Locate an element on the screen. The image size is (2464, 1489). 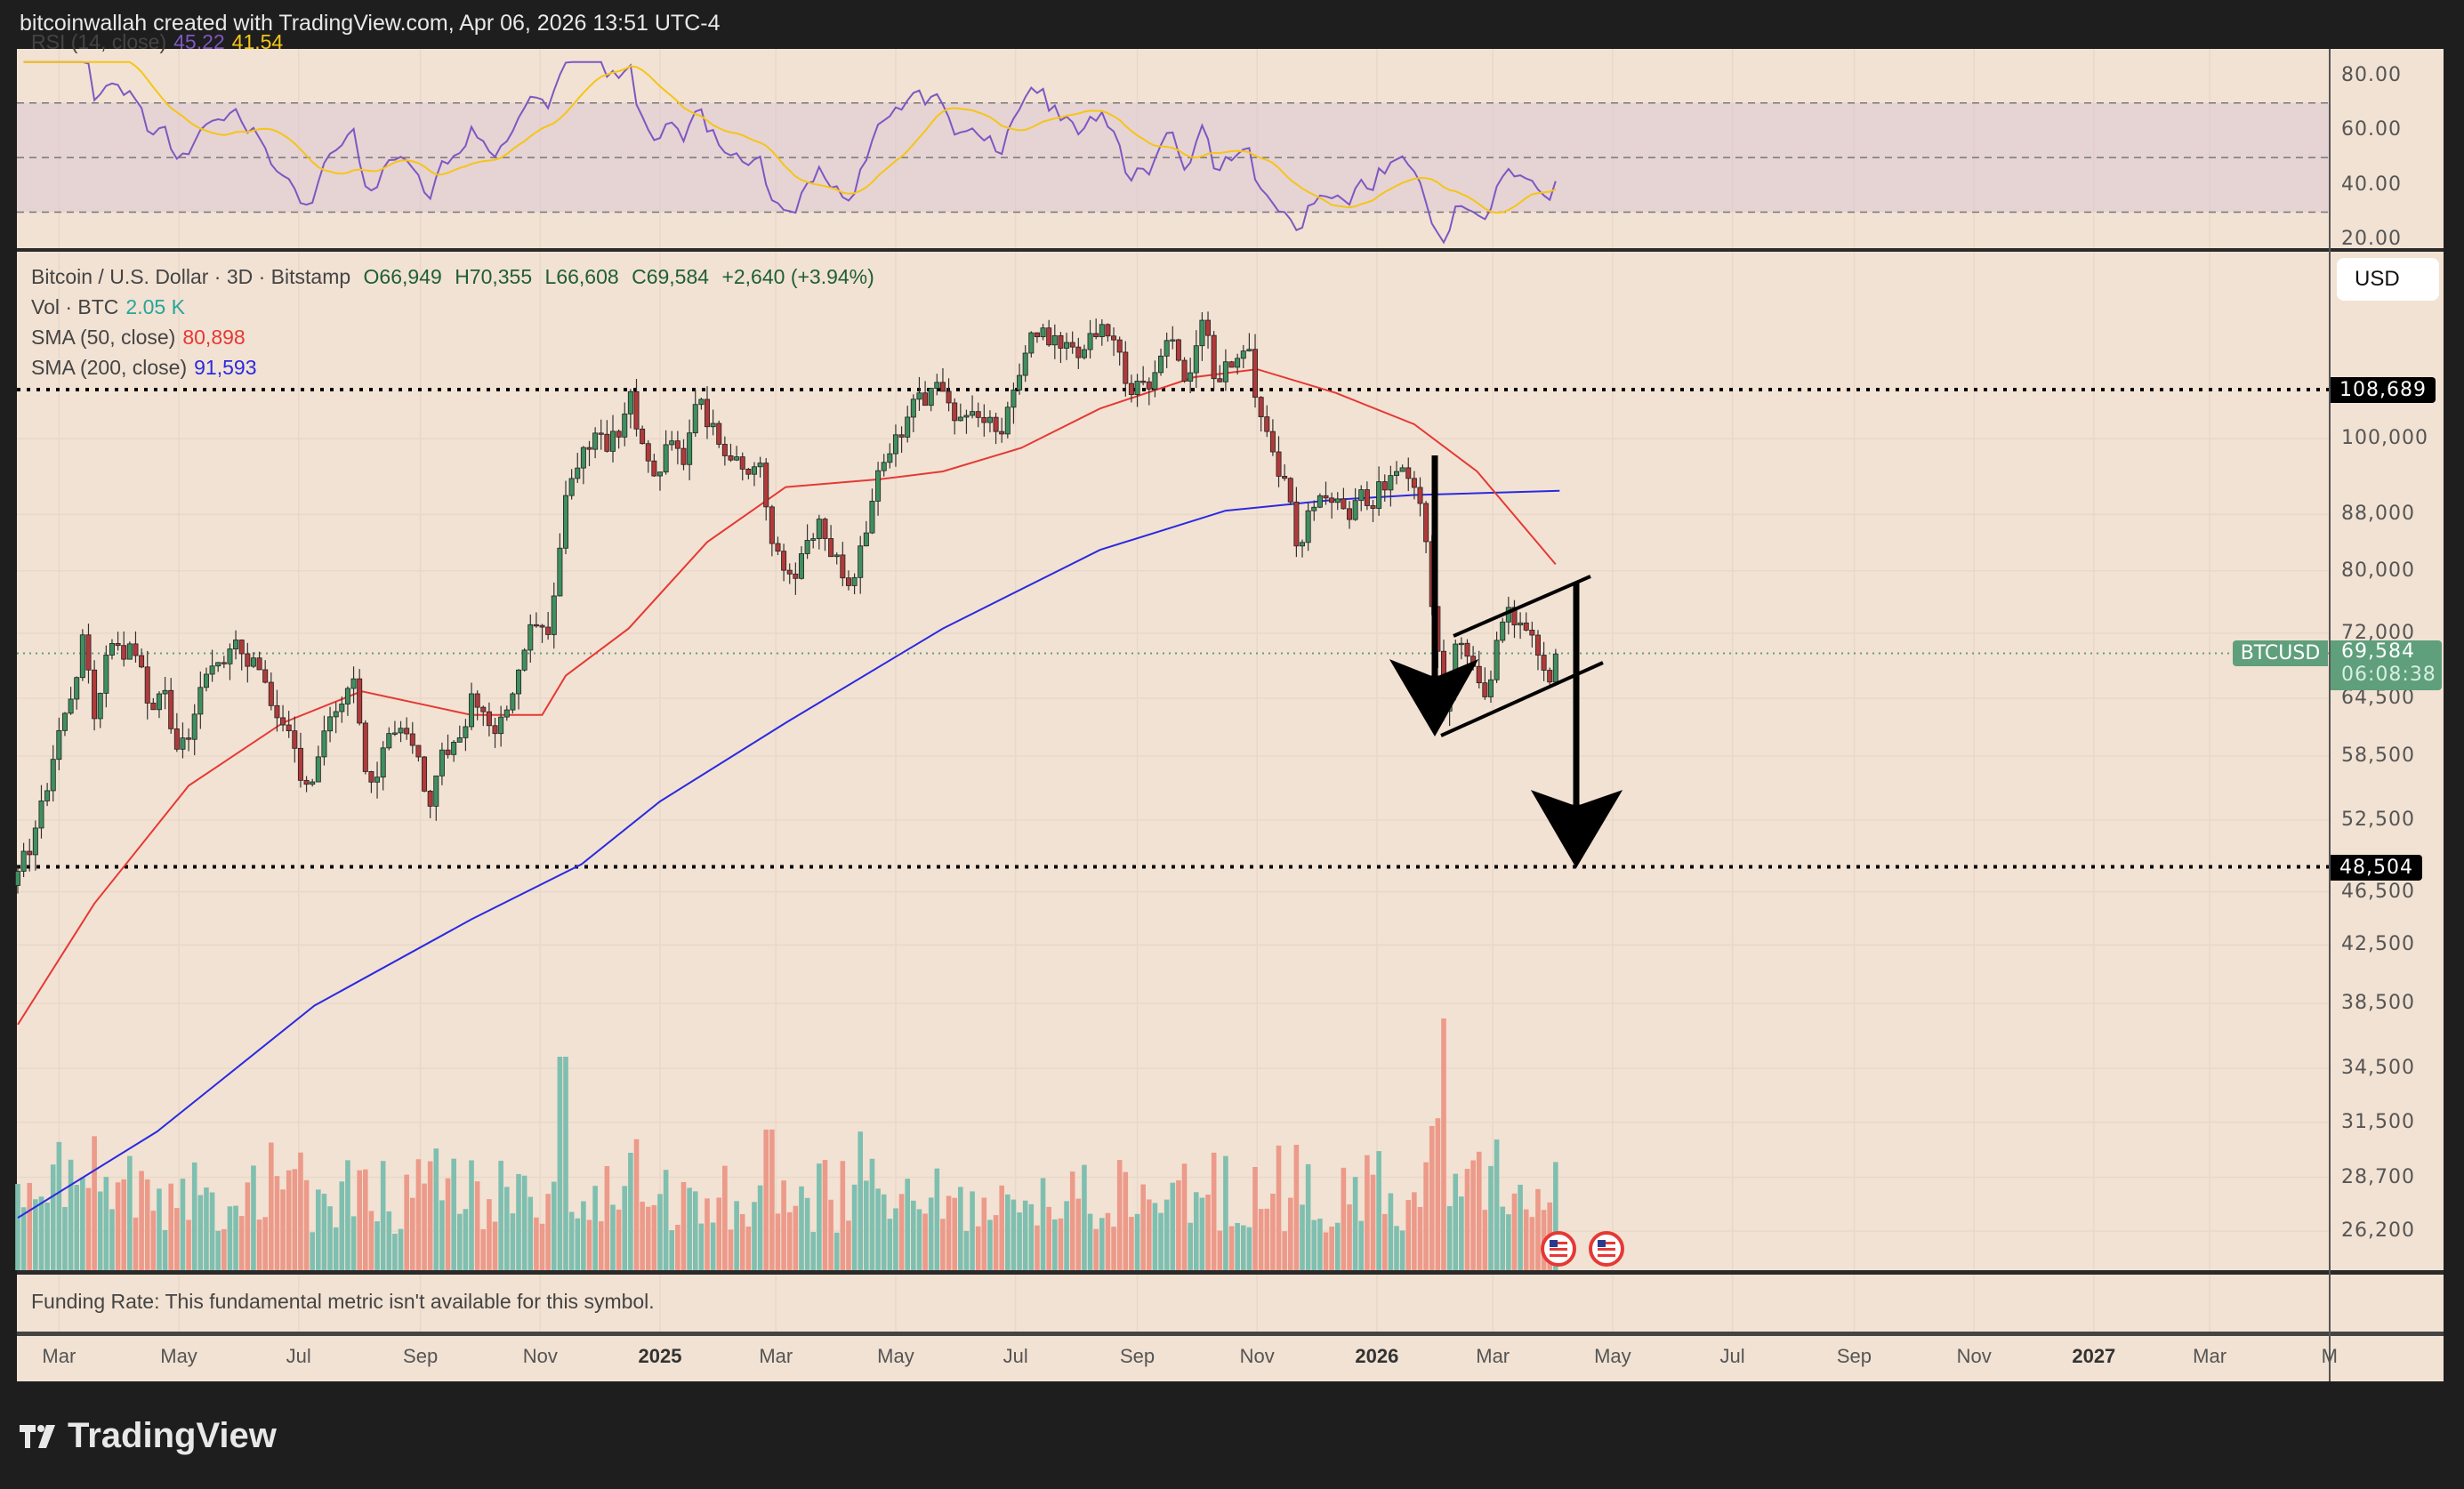
drawing-annotations is located at coordinates (1506, 661).